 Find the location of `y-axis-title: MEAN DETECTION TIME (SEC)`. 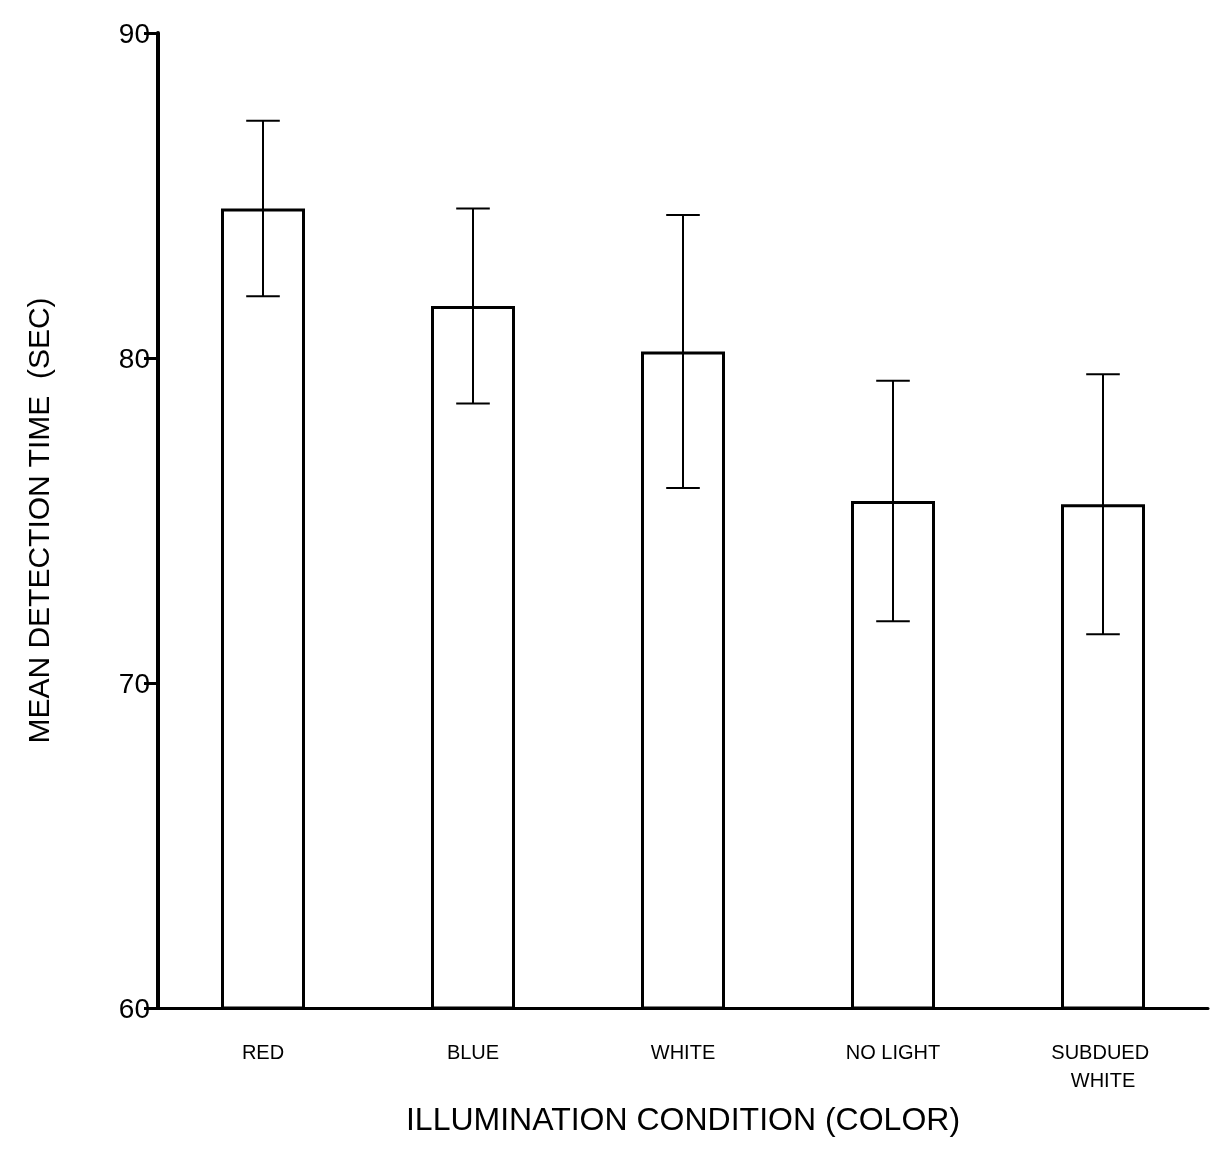

y-axis-title: MEAN DETECTION TIME (SEC) is located at coordinates (38, 520).